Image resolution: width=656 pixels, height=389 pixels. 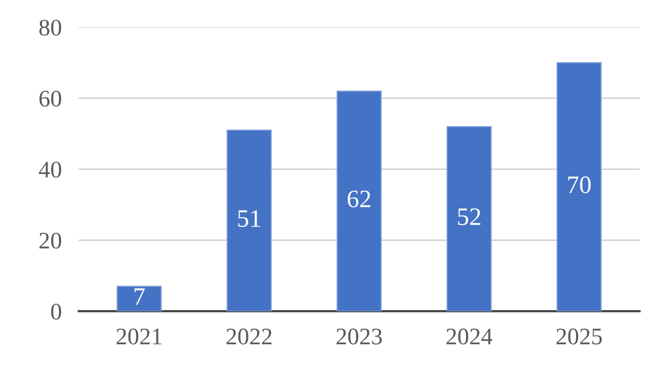 What do you see at coordinates (50, 28) in the screenshot?
I see `y-tick-label: 80` at bounding box center [50, 28].